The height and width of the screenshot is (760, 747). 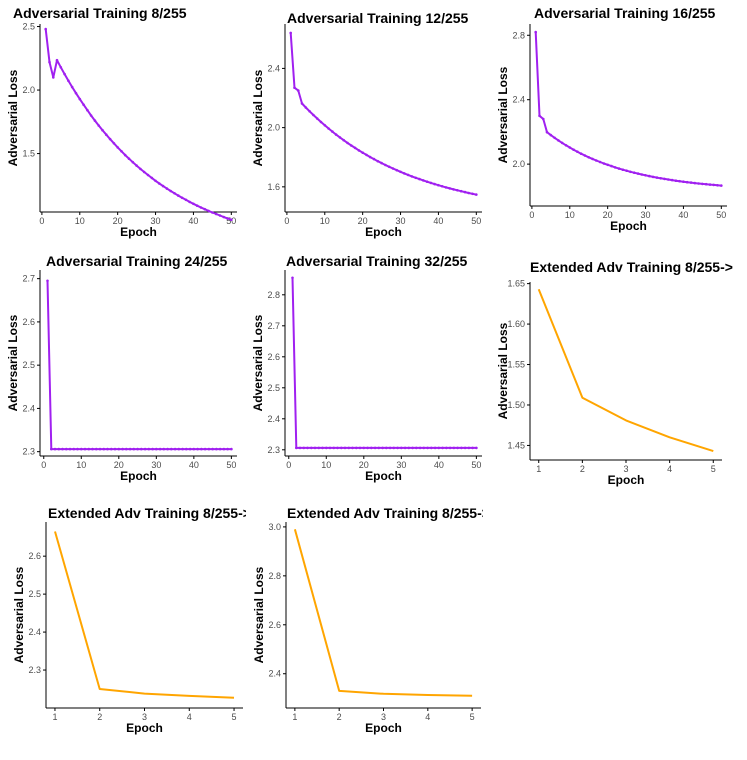 What do you see at coordinates (646, 215) in the screenshot?
I see `x-tick-label: 30` at bounding box center [646, 215].